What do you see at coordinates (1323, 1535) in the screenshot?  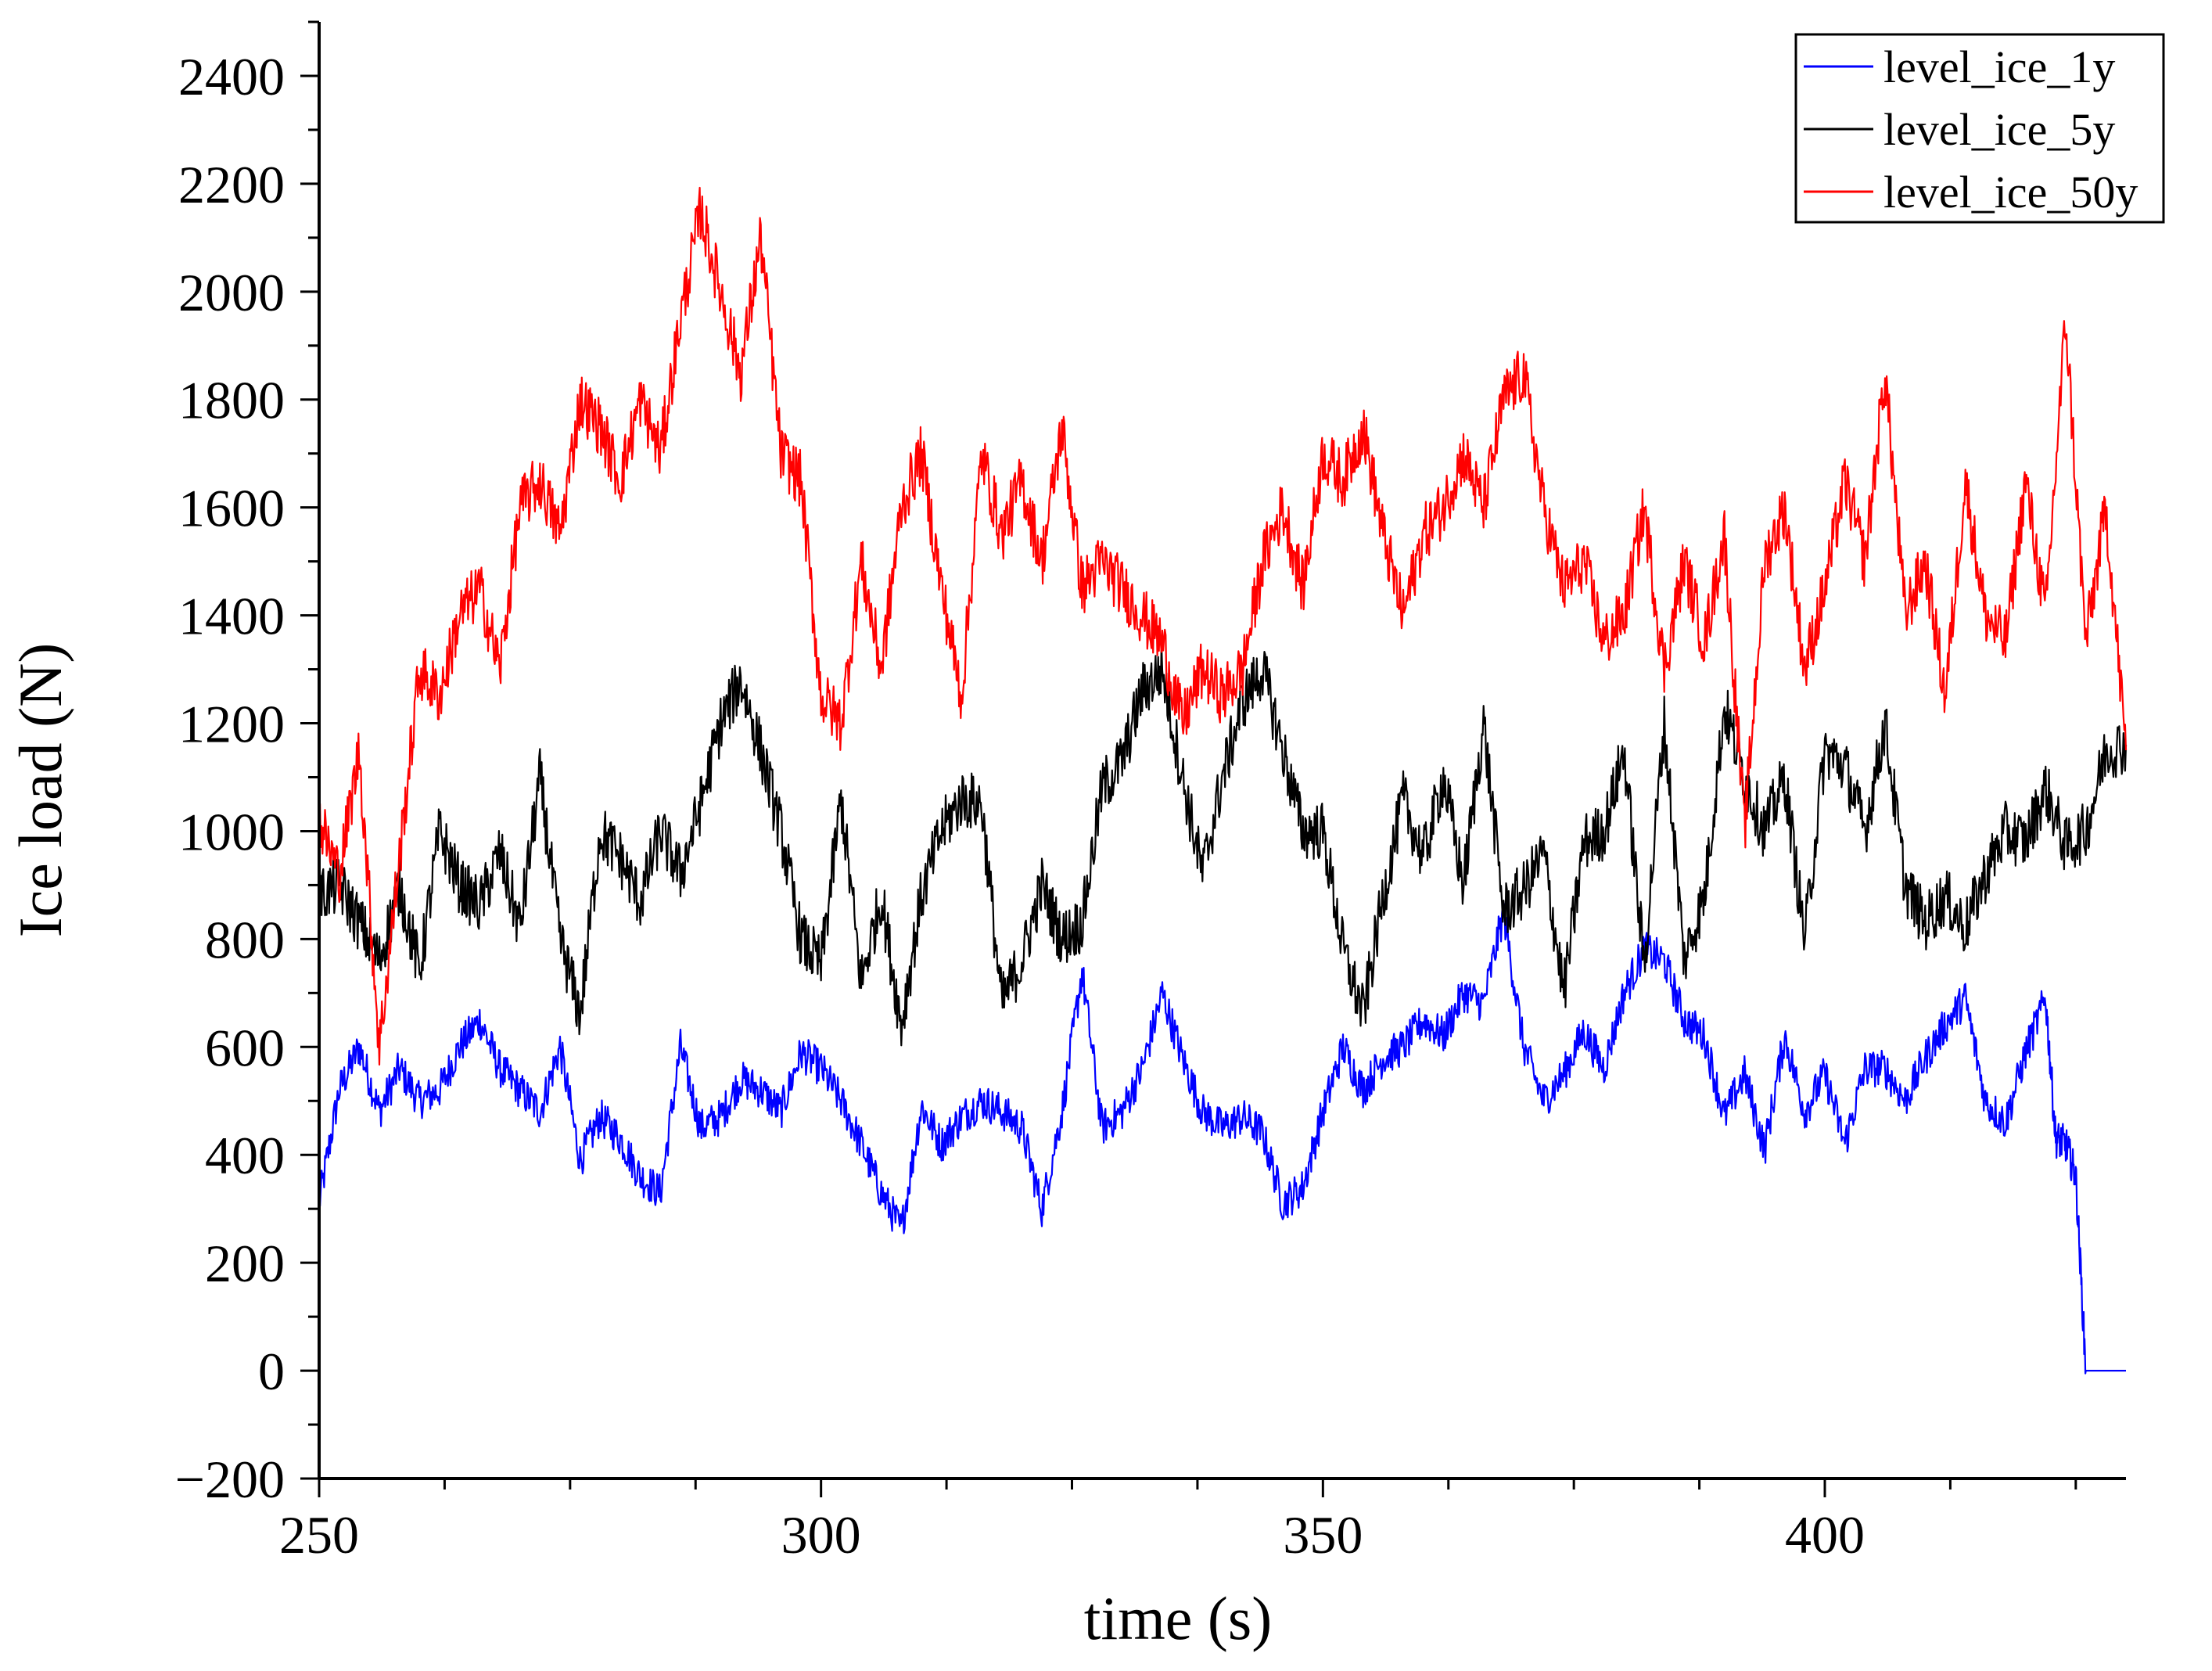 I see `x-tick-label: 350` at bounding box center [1323, 1535].